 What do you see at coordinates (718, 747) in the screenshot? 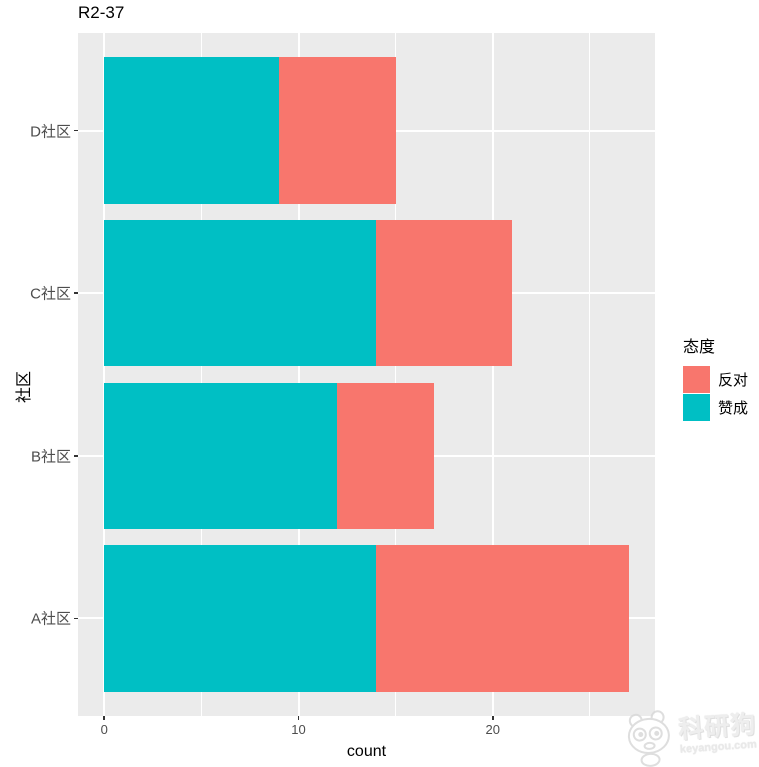
I see `watermark-url: keyangou.com` at bounding box center [718, 747].